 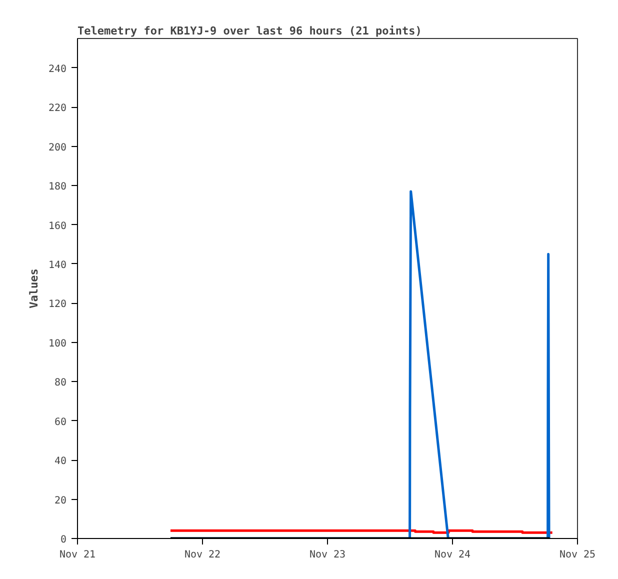 What do you see at coordinates (57, 226) in the screenshot?
I see `y-tick-label: 160` at bounding box center [57, 226].